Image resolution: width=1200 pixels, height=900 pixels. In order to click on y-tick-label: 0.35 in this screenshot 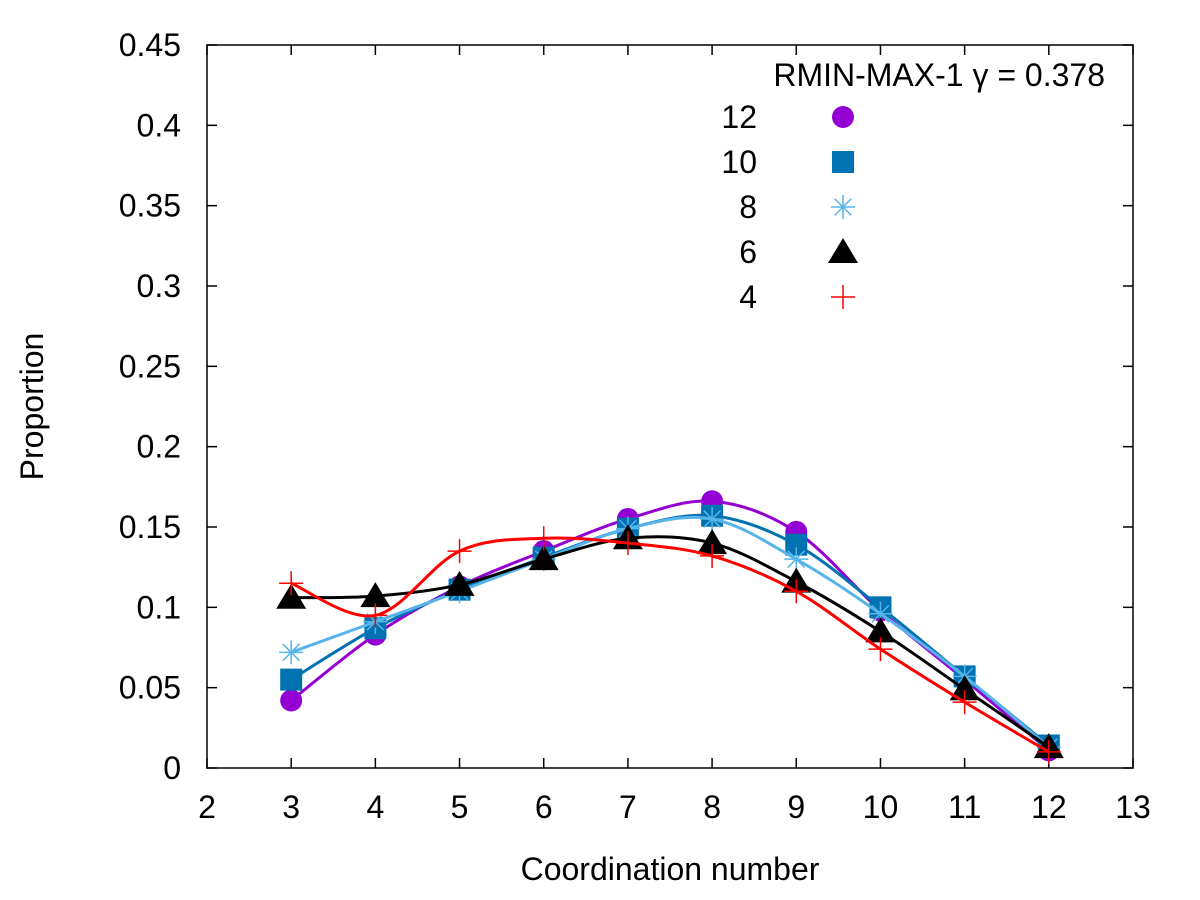, I will do `click(150, 206)`.